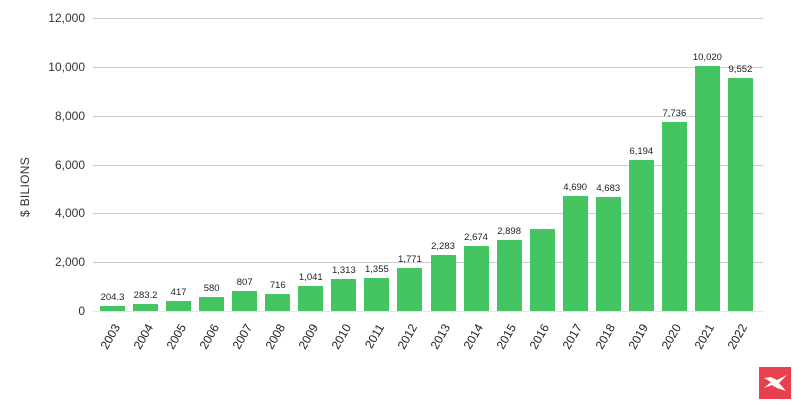 The image size is (805, 405). What do you see at coordinates (244, 283) in the screenshot?
I see `data-label: 807` at bounding box center [244, 283].